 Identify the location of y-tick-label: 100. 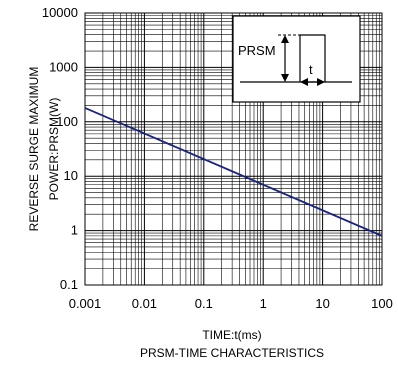
(67, 121).